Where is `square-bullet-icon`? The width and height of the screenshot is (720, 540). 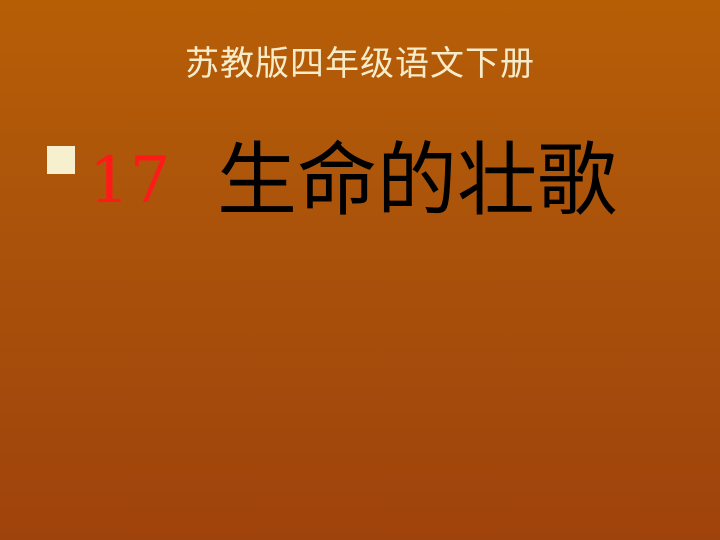
square-bullet-icon is located at coordinates (61, 160).